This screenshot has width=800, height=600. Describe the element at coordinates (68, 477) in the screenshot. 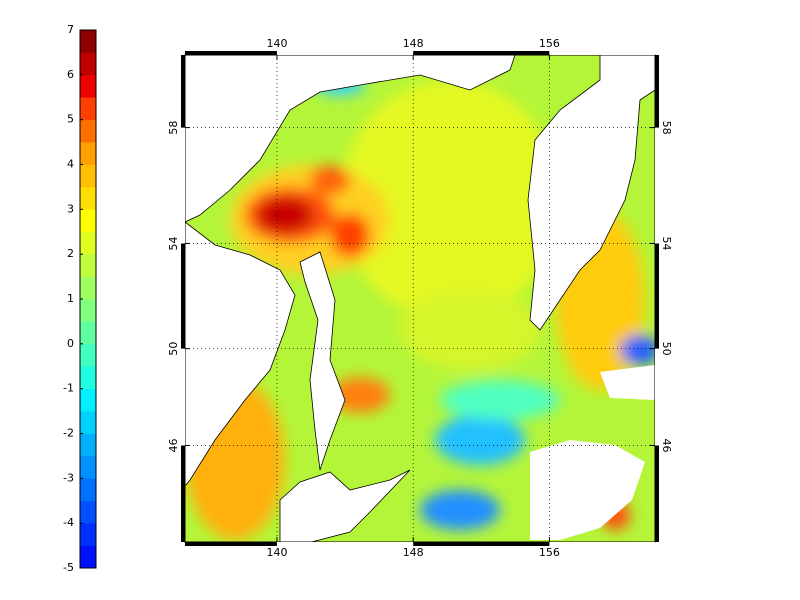

I see `colorbar-tick-label: -3` at that location.